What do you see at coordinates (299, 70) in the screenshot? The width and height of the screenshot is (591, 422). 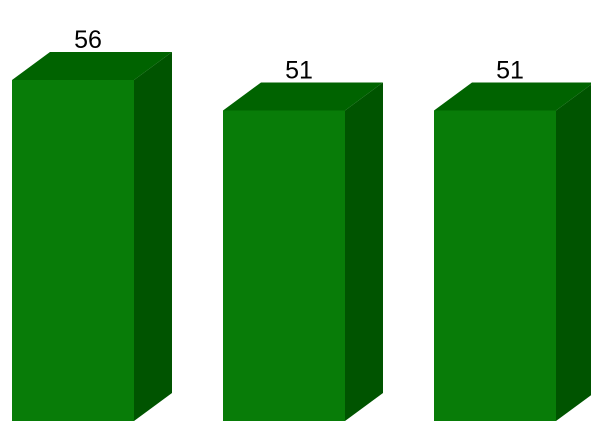 I see `data-label-2: 51` at bounding box center [299, 70].